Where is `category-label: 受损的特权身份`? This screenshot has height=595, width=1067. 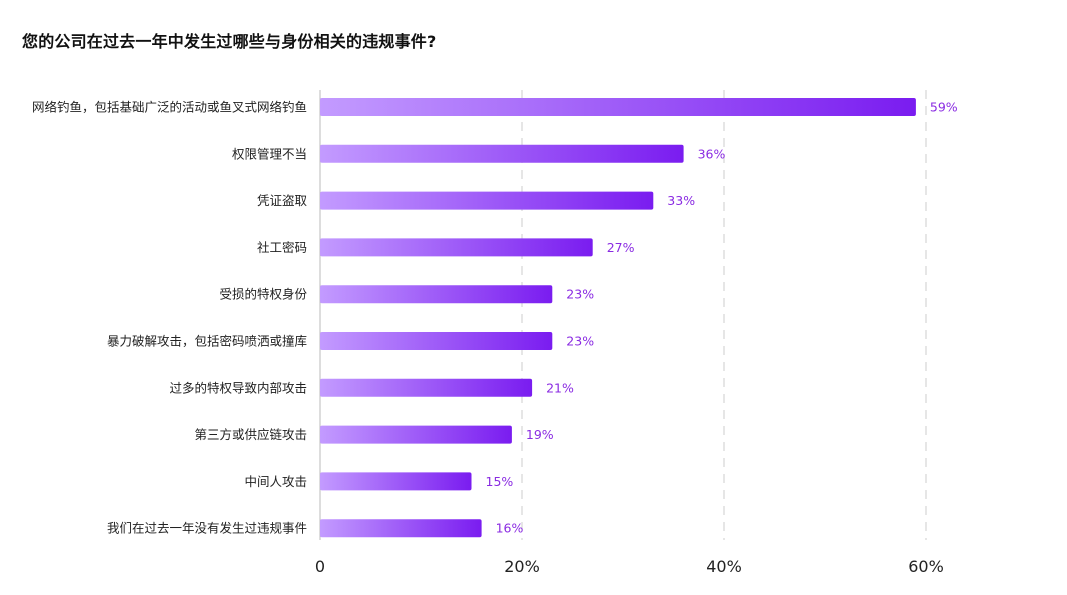 category-label: 受损的特权身份 is located at coordinates (263, 294).